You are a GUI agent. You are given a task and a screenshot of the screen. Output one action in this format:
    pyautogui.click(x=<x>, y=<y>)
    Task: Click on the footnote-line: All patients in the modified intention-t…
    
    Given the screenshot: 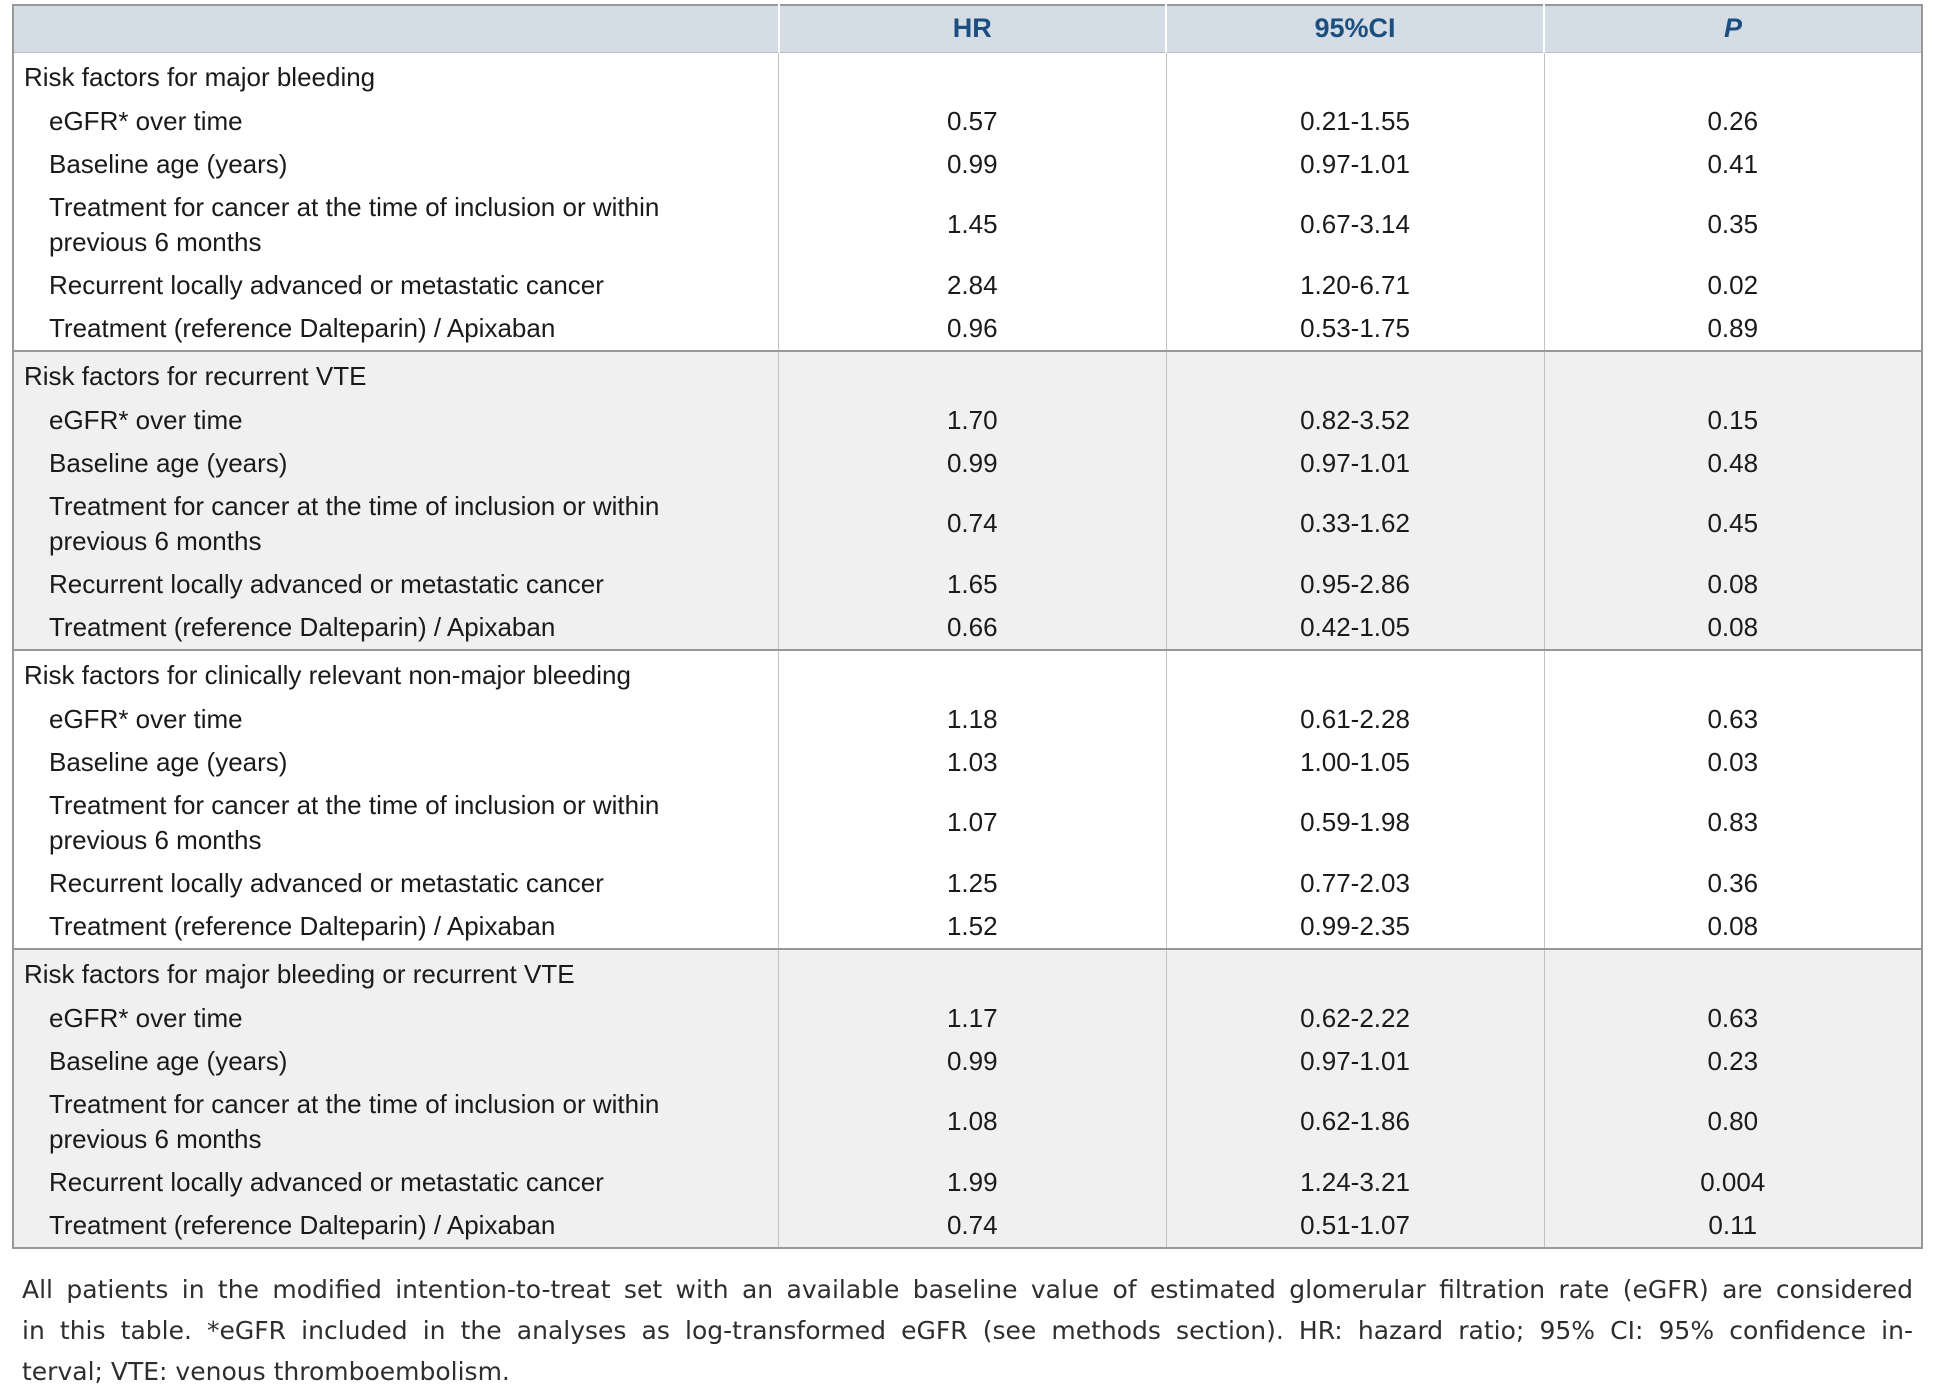 What is the action you would take?
    pyautogui.click(x=967, y=1289)
    